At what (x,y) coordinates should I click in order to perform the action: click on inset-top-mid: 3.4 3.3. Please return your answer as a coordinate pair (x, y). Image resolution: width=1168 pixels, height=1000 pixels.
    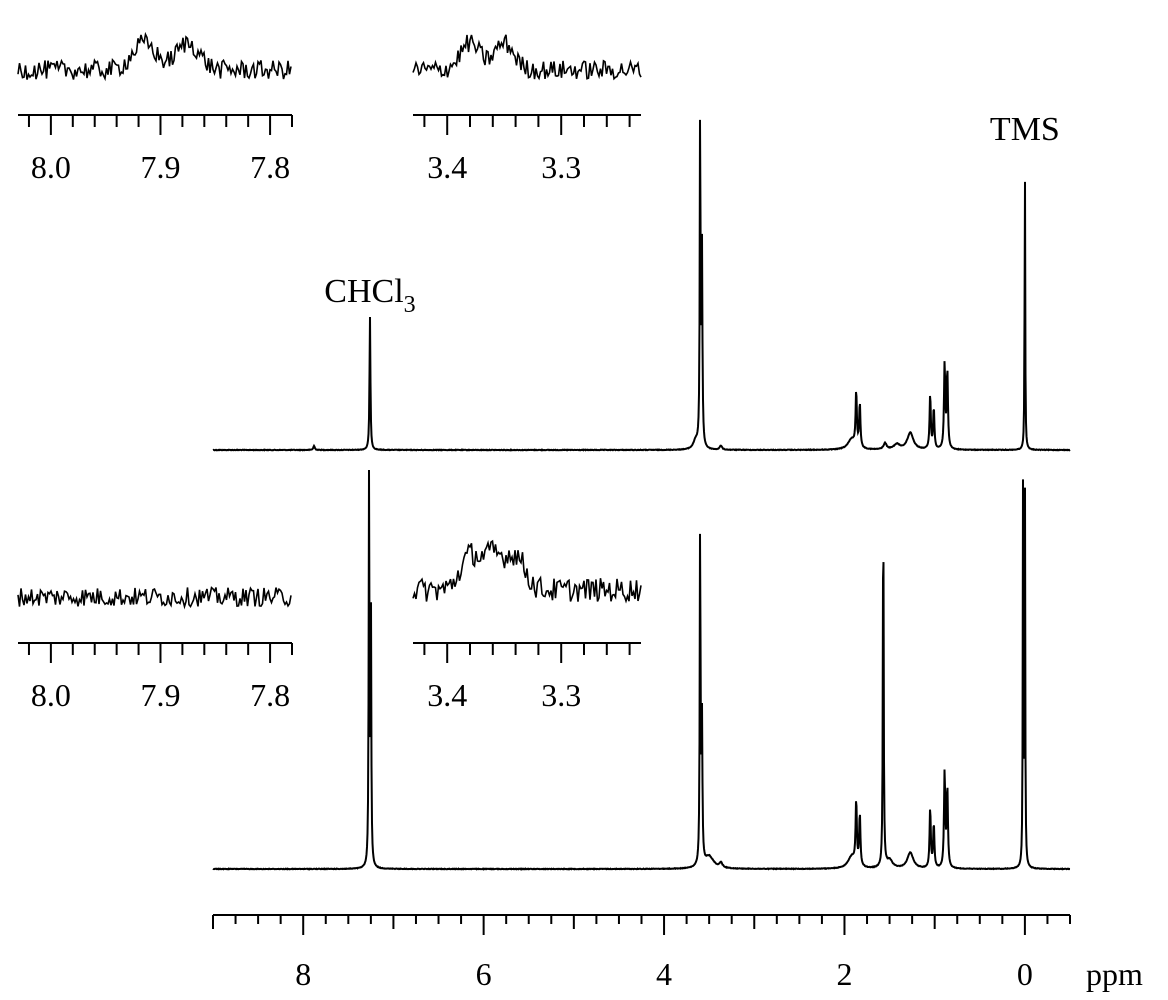
    Looking at the image, I should click on (527, 109).